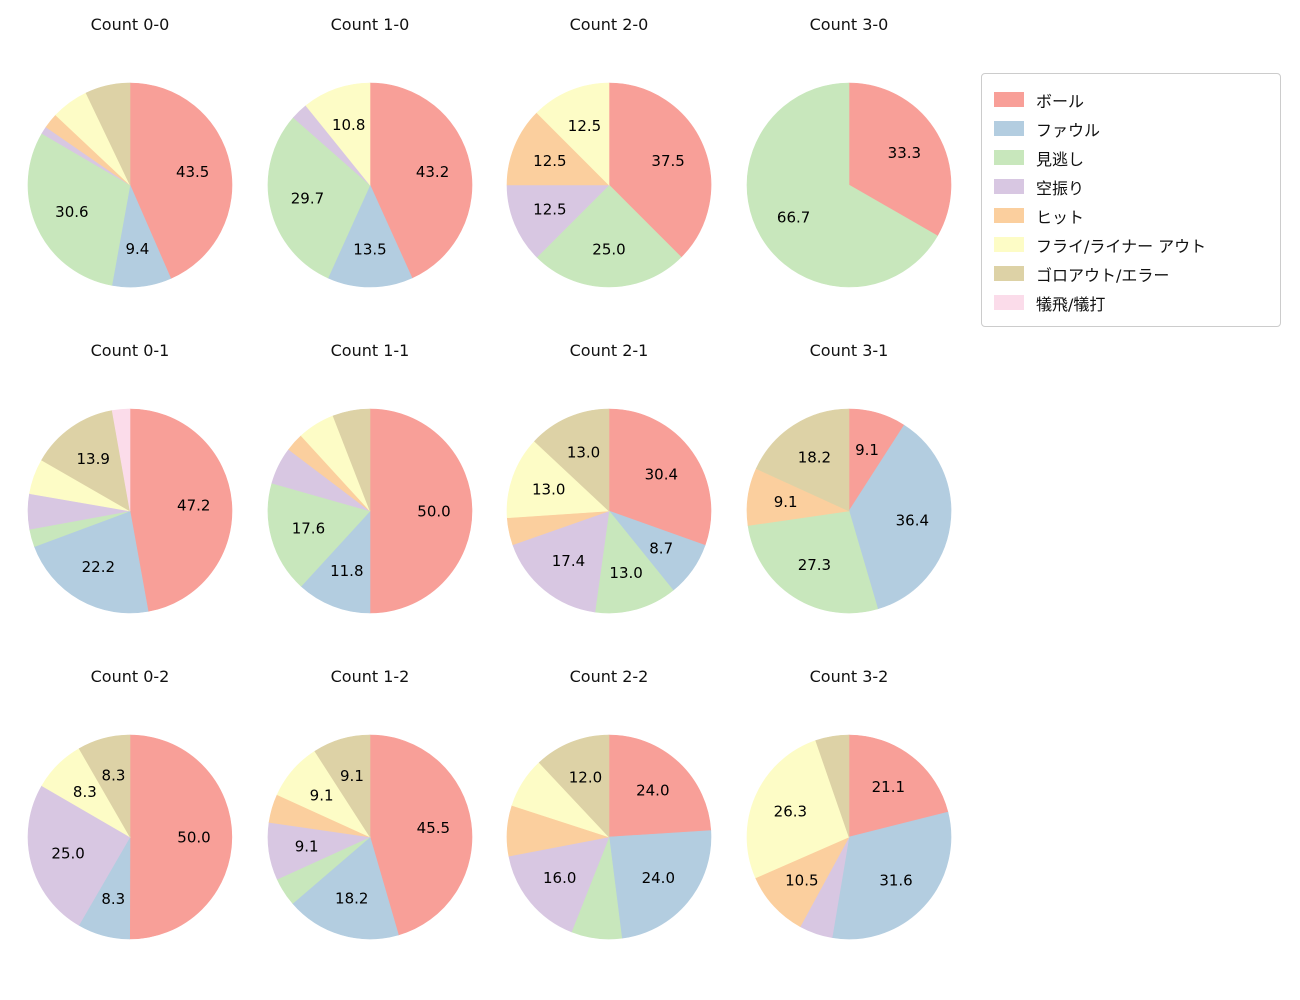 The image size is (1300, 1000). Describe the element at coordinates (346, 571) in the screenshot. I see `pie-percentage-label: 11.8` at that location.